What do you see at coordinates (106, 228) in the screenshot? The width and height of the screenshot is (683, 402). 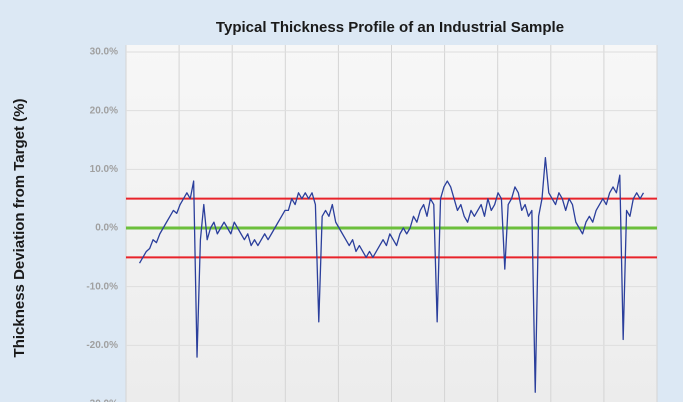 I see `y-tick-label: 0.0%` at bounding box center [106, 228].